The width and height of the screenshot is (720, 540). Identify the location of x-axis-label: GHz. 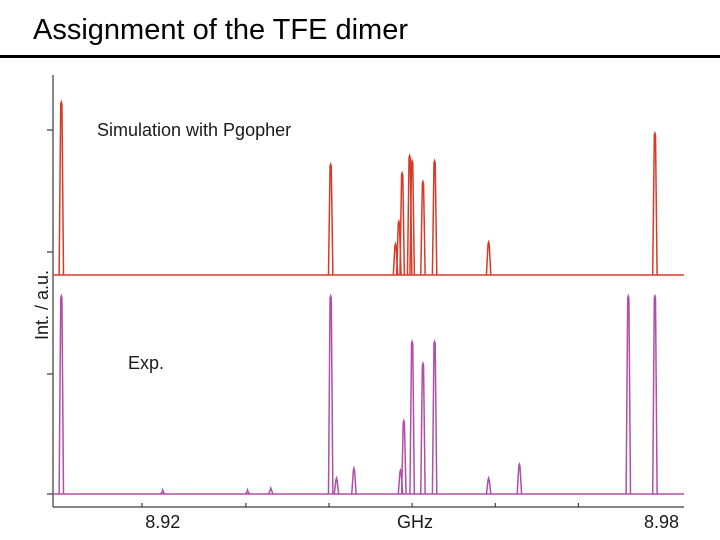
(415, 522).